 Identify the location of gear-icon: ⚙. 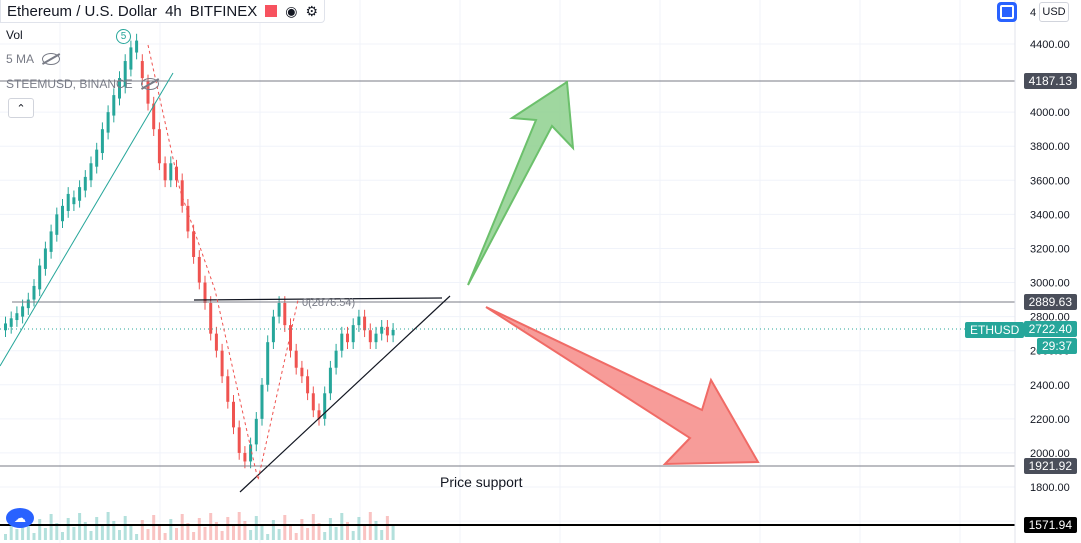
(312, 10).